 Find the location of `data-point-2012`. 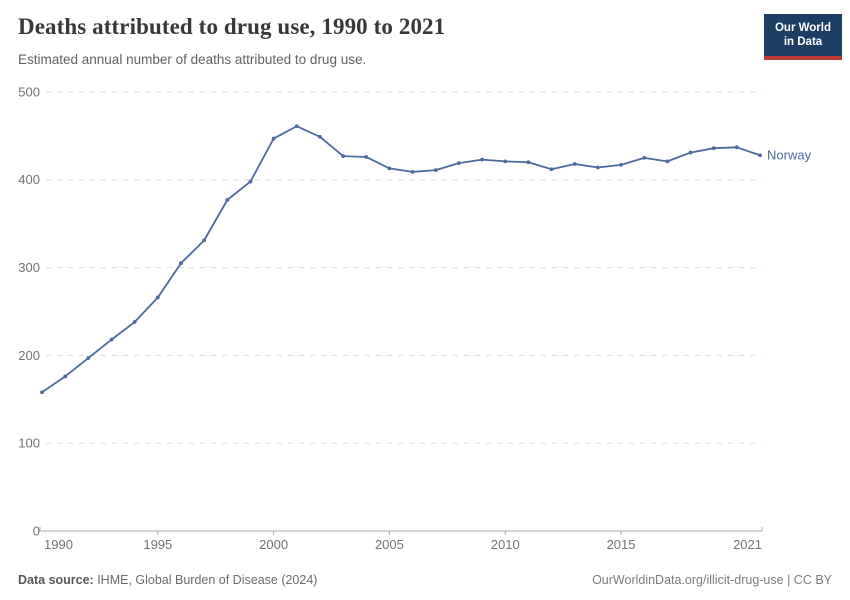

data-point-2012 is located at coordinates (551, 169).